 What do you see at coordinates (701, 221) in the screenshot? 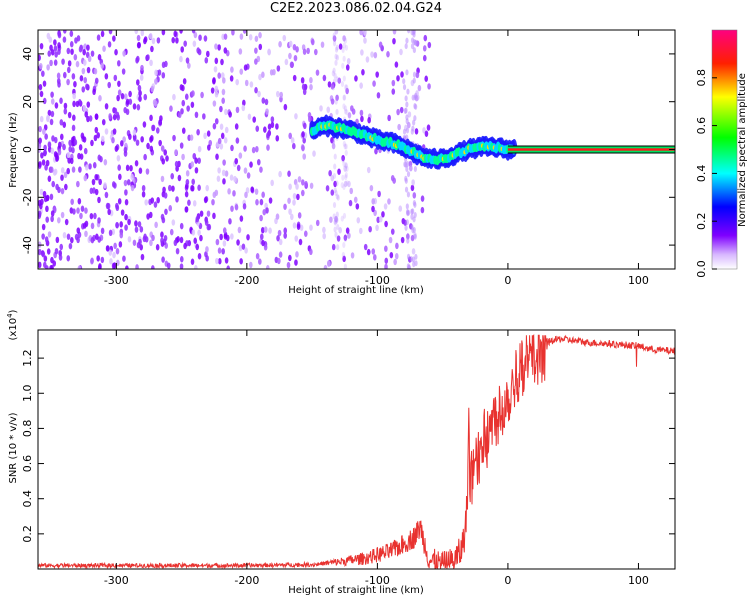
I see `colorbar-tick-label: 0.2` at bounding box center [701, 221].